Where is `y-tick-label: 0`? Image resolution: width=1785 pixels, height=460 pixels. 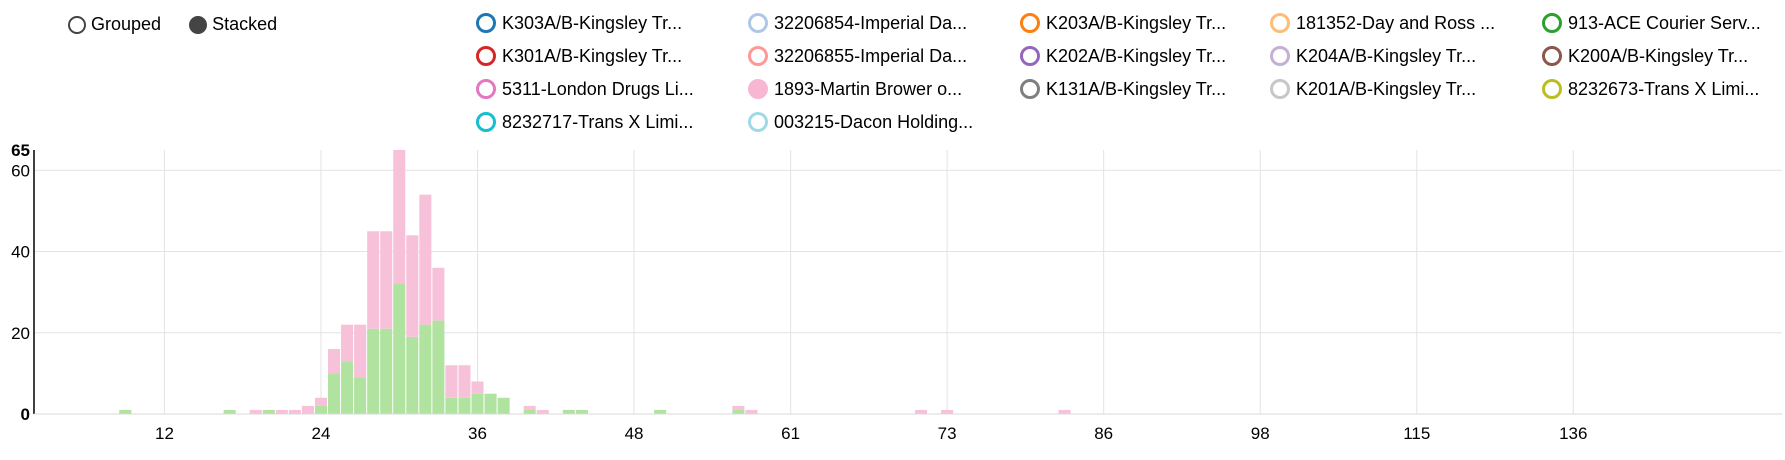 y-tick-label: 0 is located at coordinates (25, 414).